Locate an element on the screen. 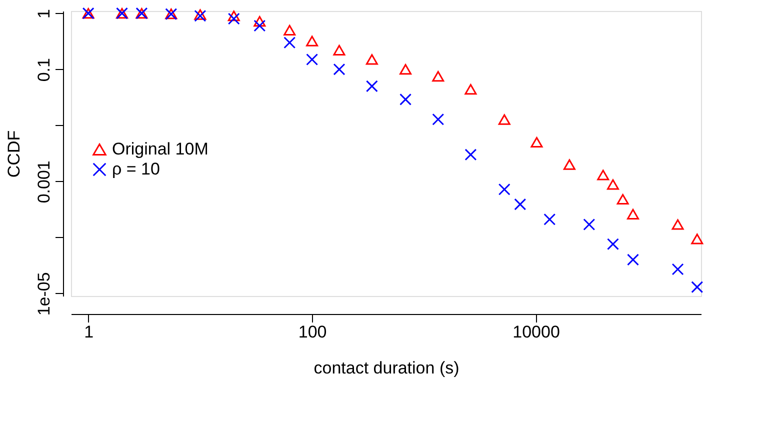 The height and width of the screenshot is (421, 767). legend-label: ρ = 10 is located at coordinates (136, 169).